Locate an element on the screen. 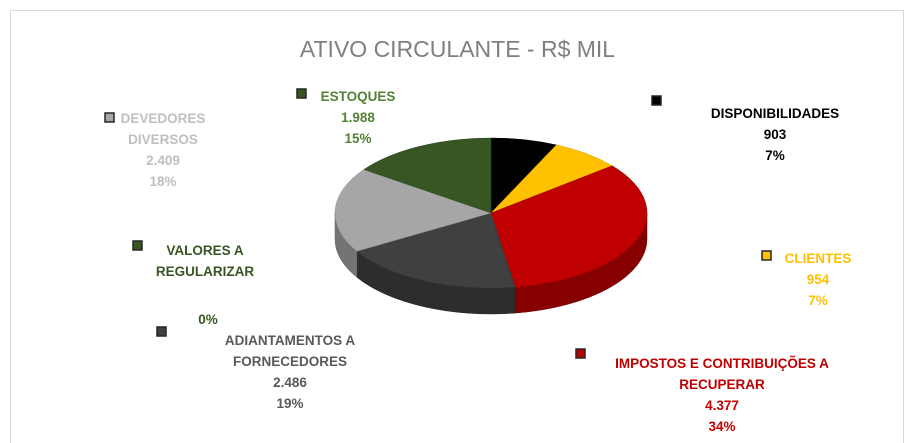 This screenshot has height=443, width=915. value-label: 1.988 is located at coordinates (358, 117).